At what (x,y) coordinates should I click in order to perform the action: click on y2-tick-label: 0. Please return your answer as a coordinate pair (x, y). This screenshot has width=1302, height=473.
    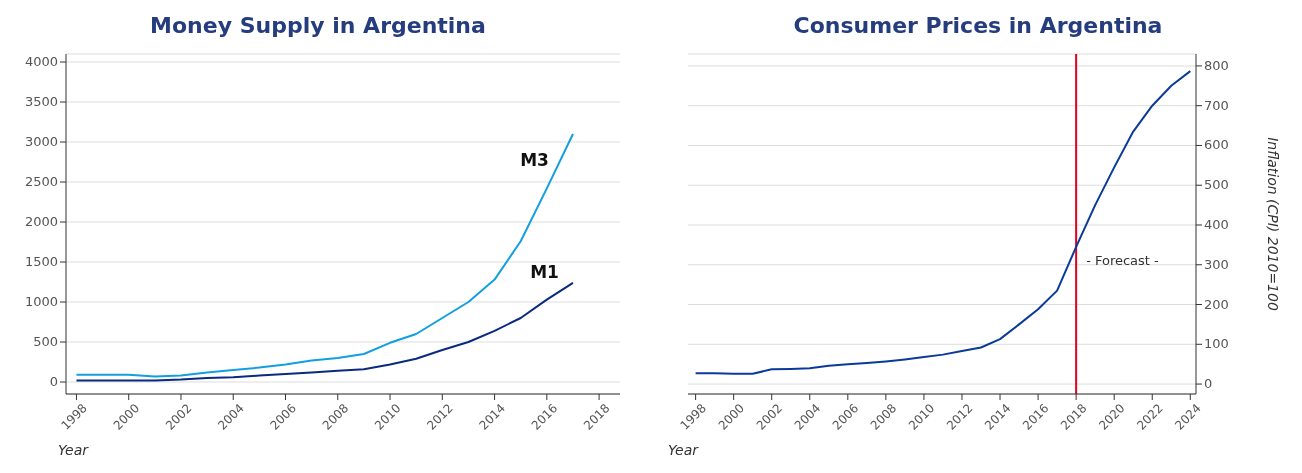
    Looking at the image, I should click on (1208, 384).